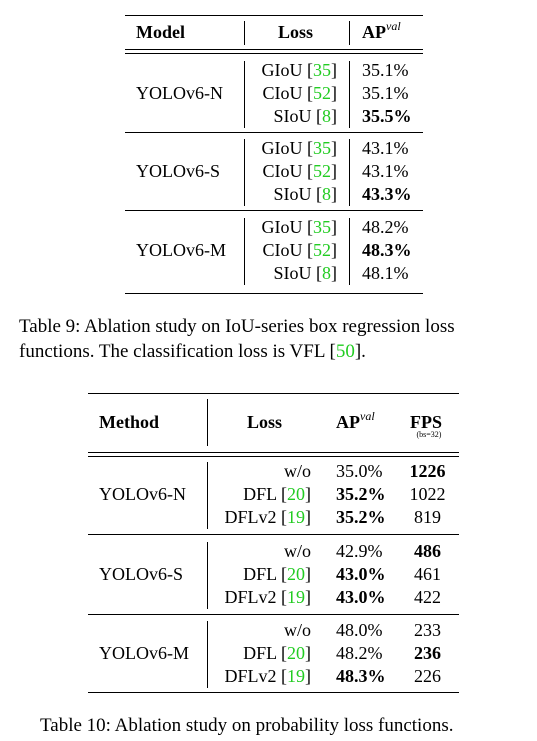  What do you see at coordinates (273, 692) in the screenshot?
I see `table10-bottom-rule` at bounding box center [273, 692].